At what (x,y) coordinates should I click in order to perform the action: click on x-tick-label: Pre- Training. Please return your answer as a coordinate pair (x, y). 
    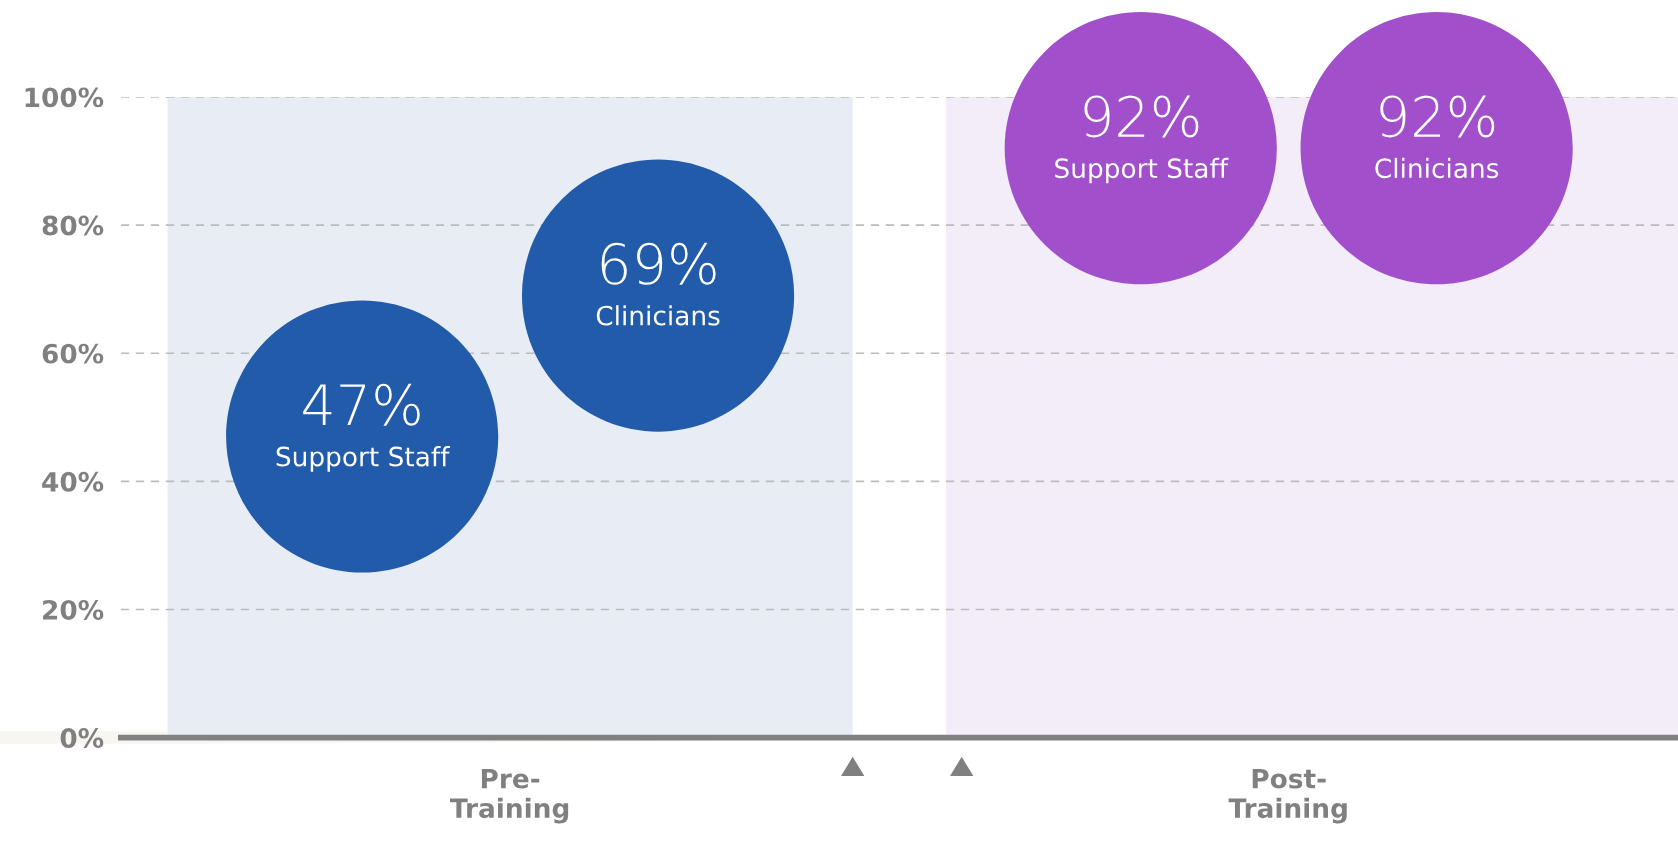
    Looking at the image, I should click on (509, 796).